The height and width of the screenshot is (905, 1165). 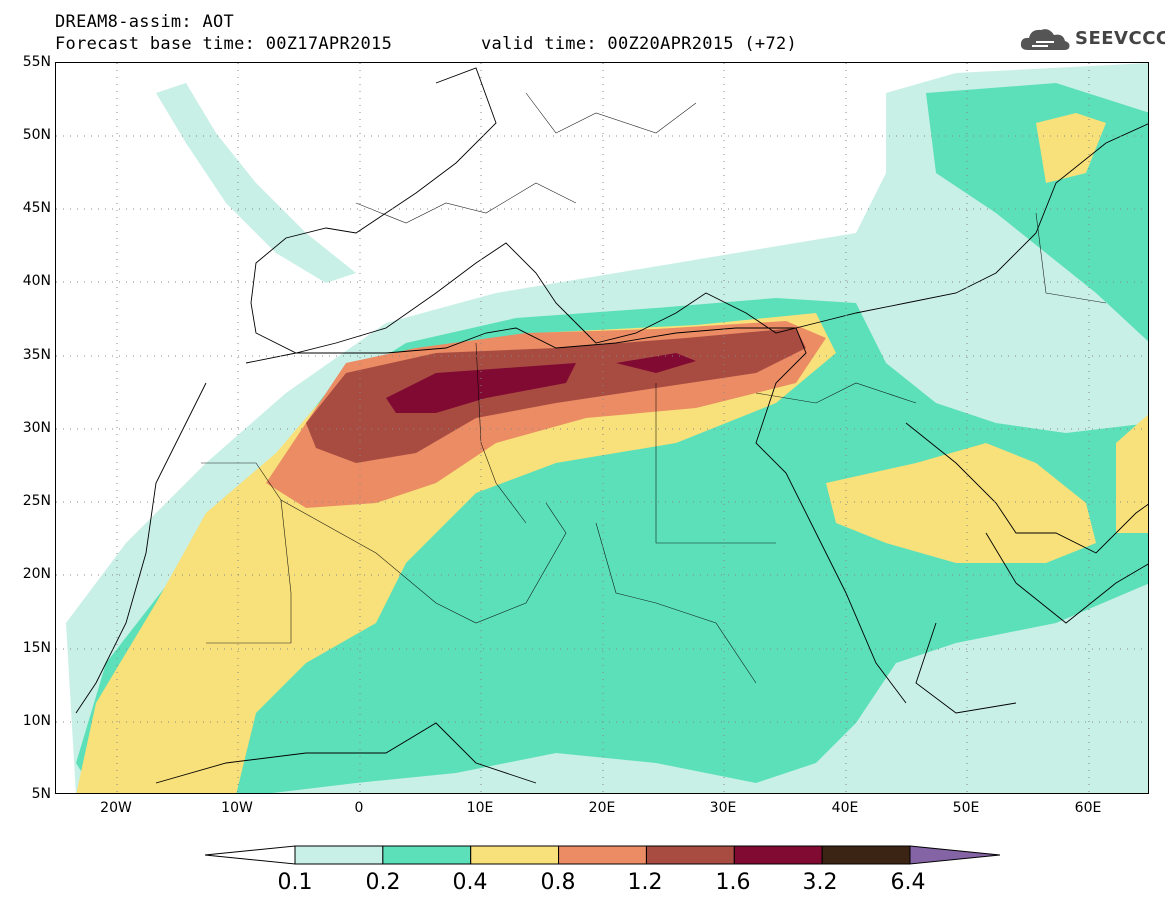 I want to click on lon-label: 60E, so click(x=1088, y=808).